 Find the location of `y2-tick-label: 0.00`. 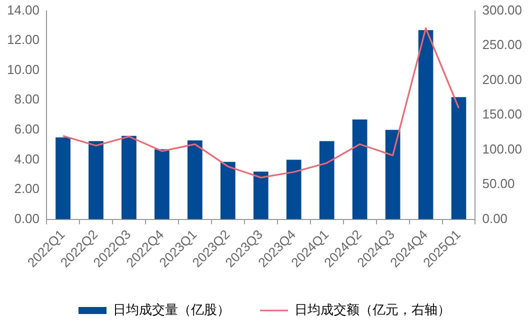

y2-tick-label: 0.00 is located at coordinates (495, 218).